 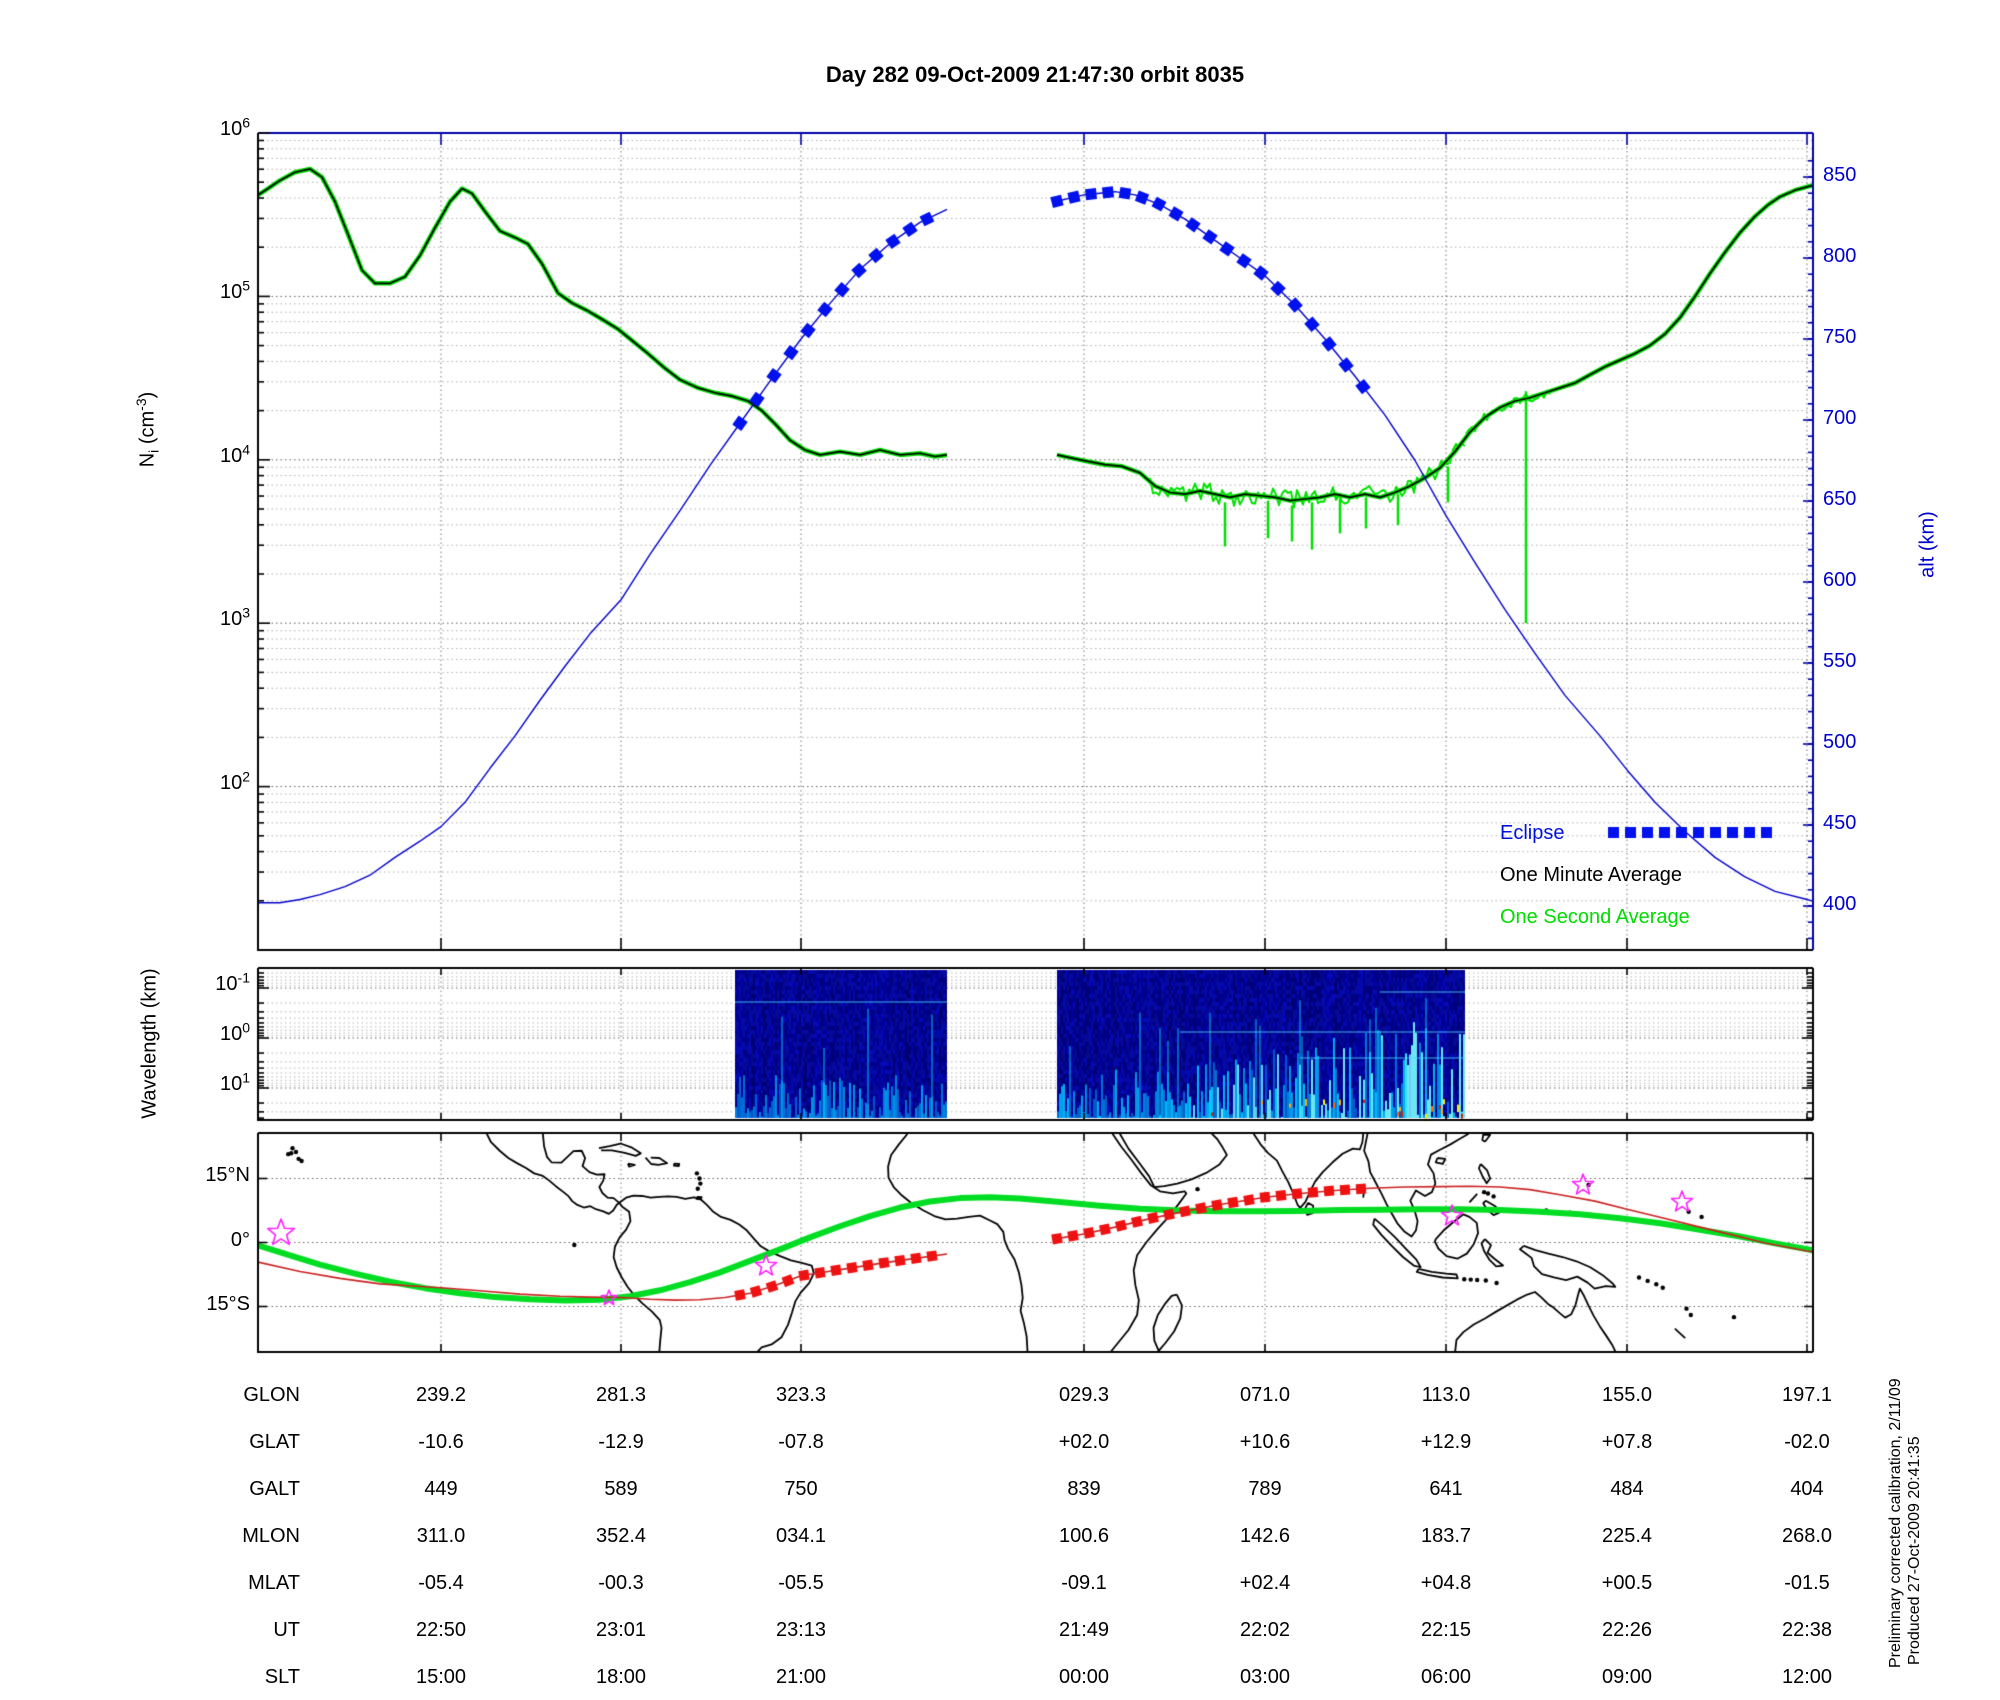 I want to click on table-cell-SLT-2: 21:00, so click(x=801, y=1677).